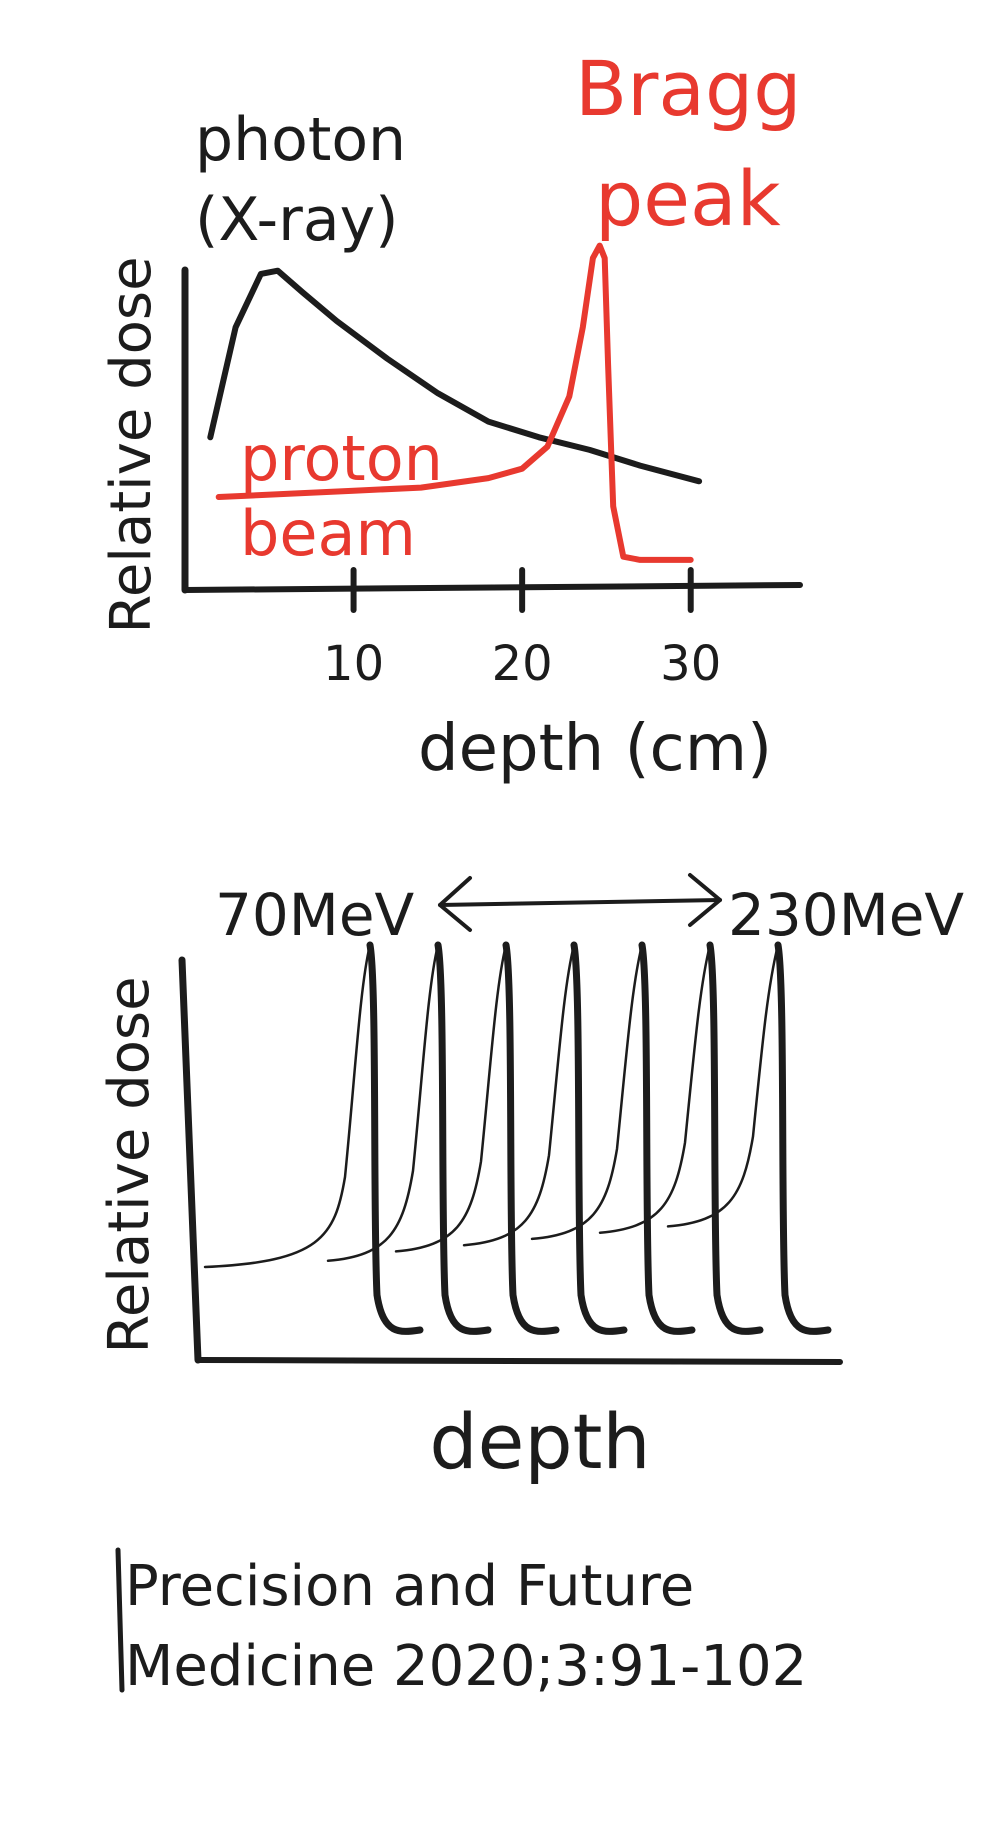  I want to click on chart2-y-label: Relative dose, so click(129, 1164).